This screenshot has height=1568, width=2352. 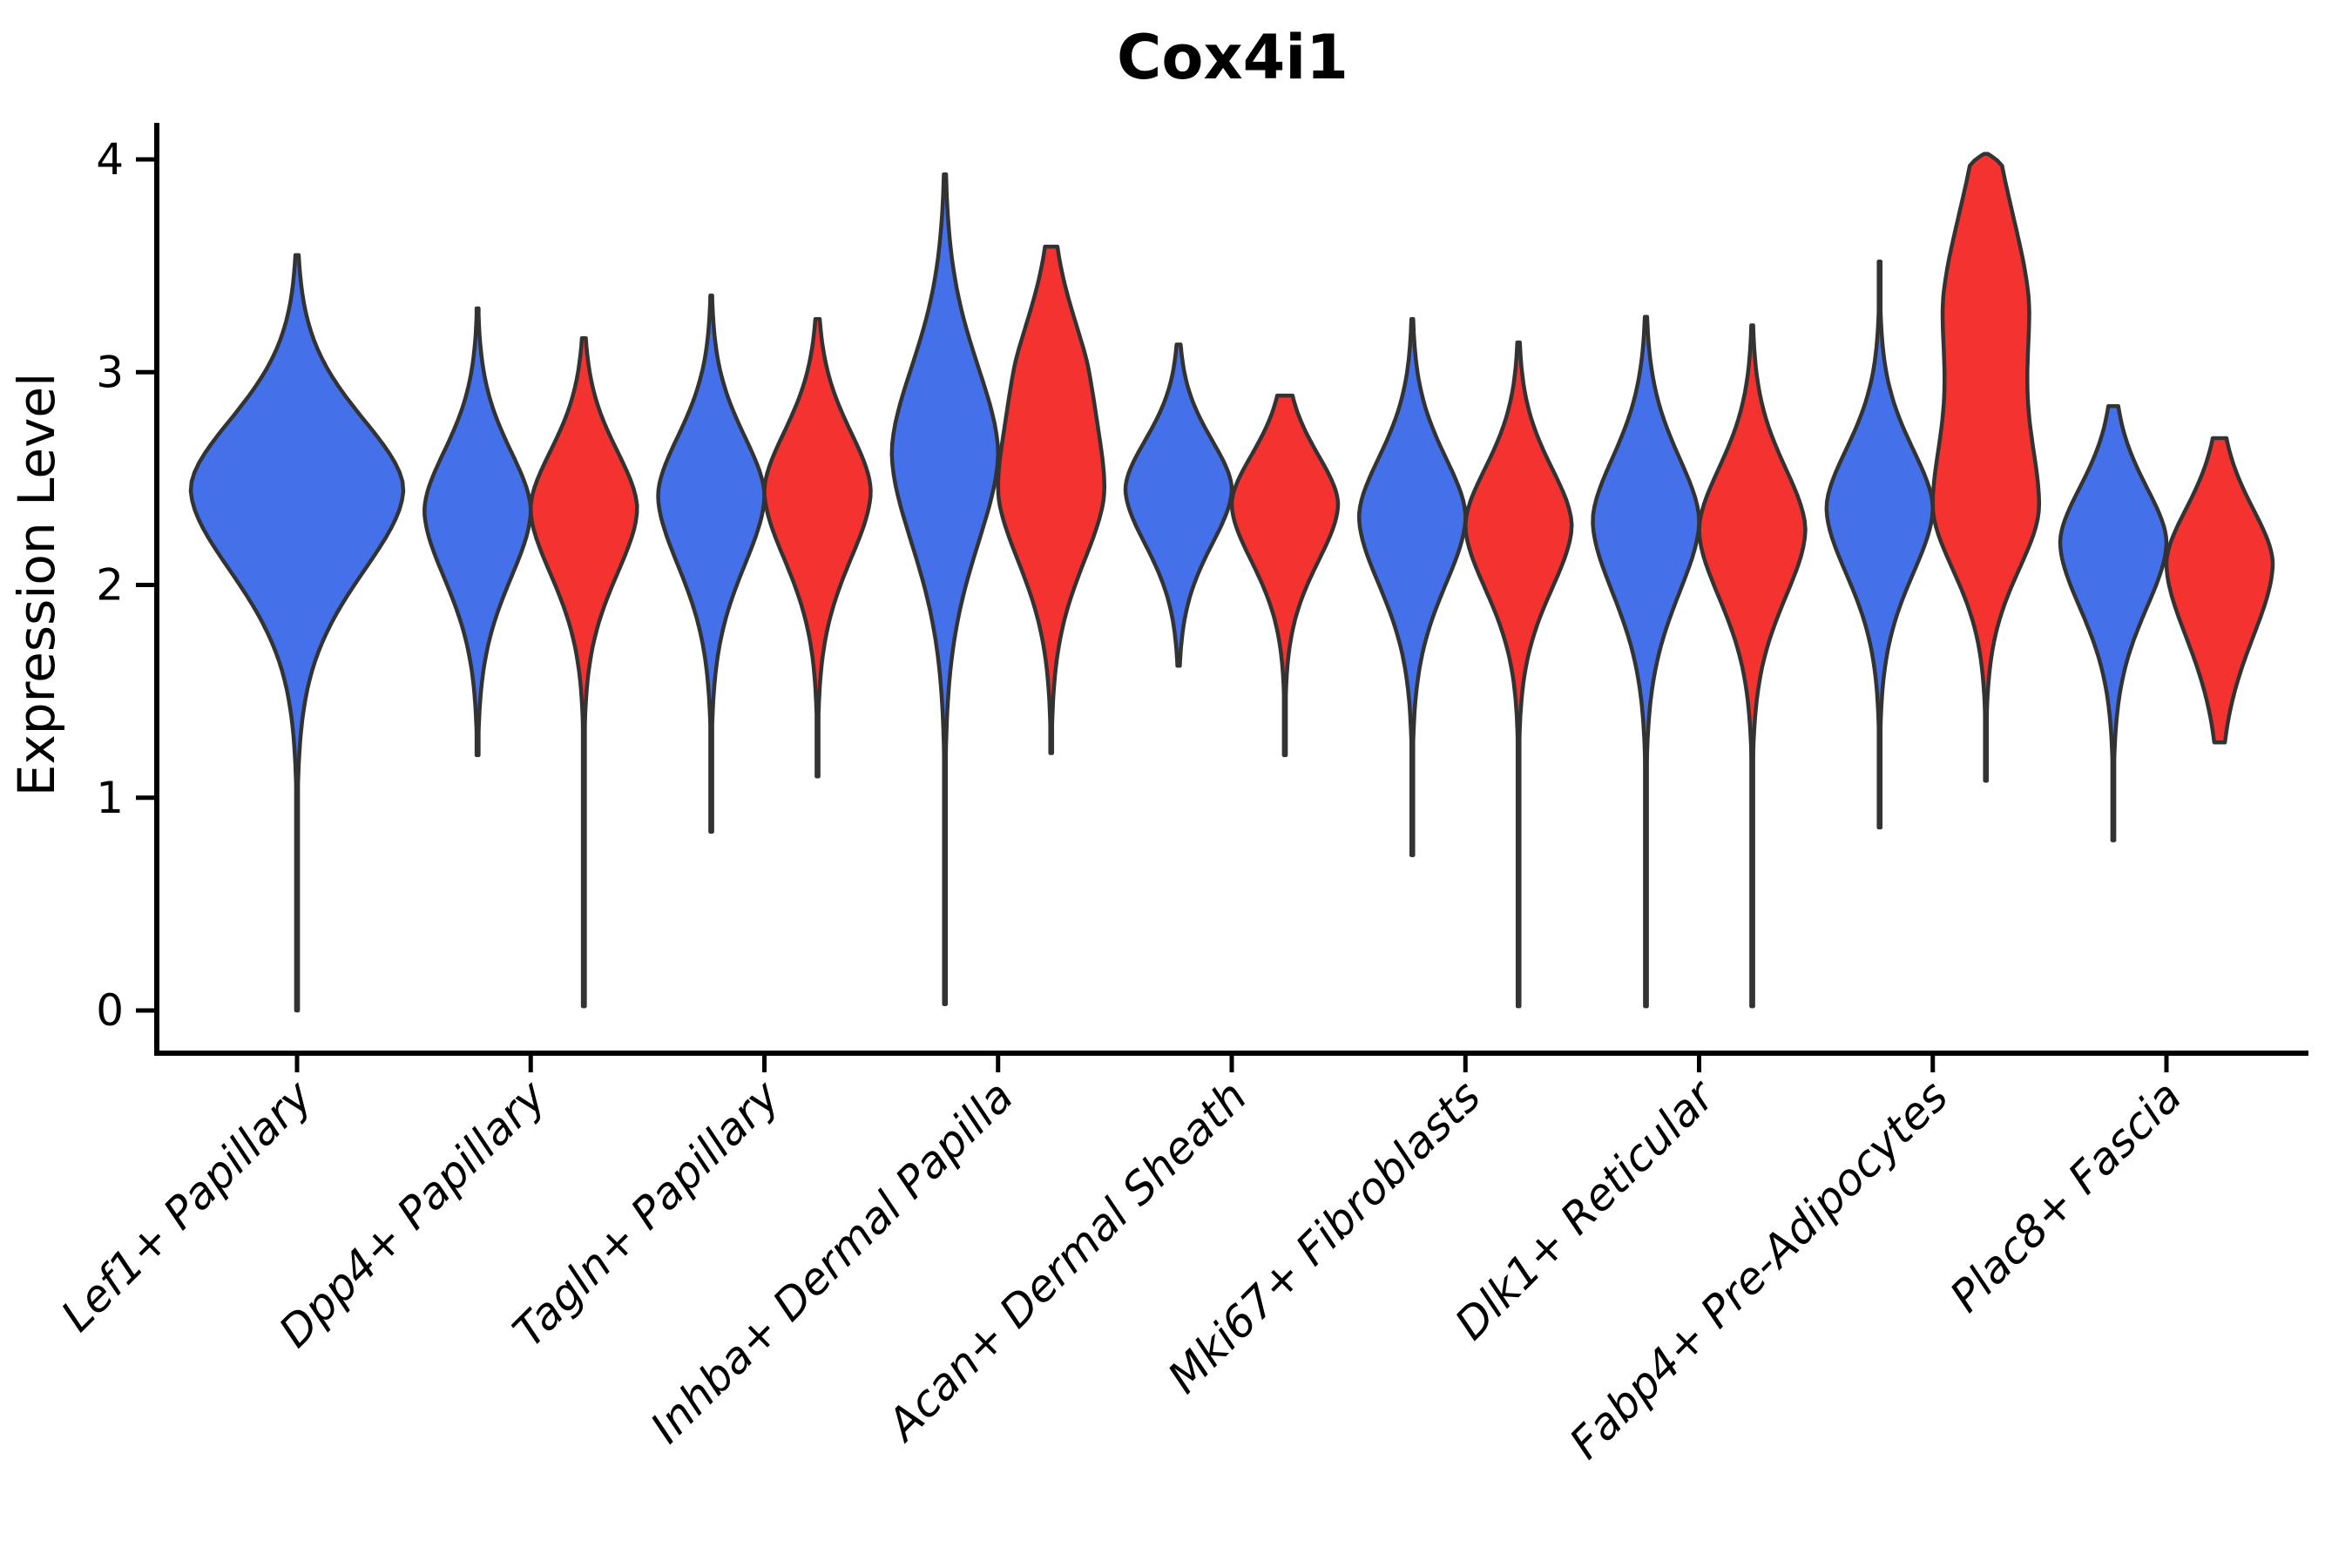 I want to click on violin-left-cat3, so click(x=945, y=589).